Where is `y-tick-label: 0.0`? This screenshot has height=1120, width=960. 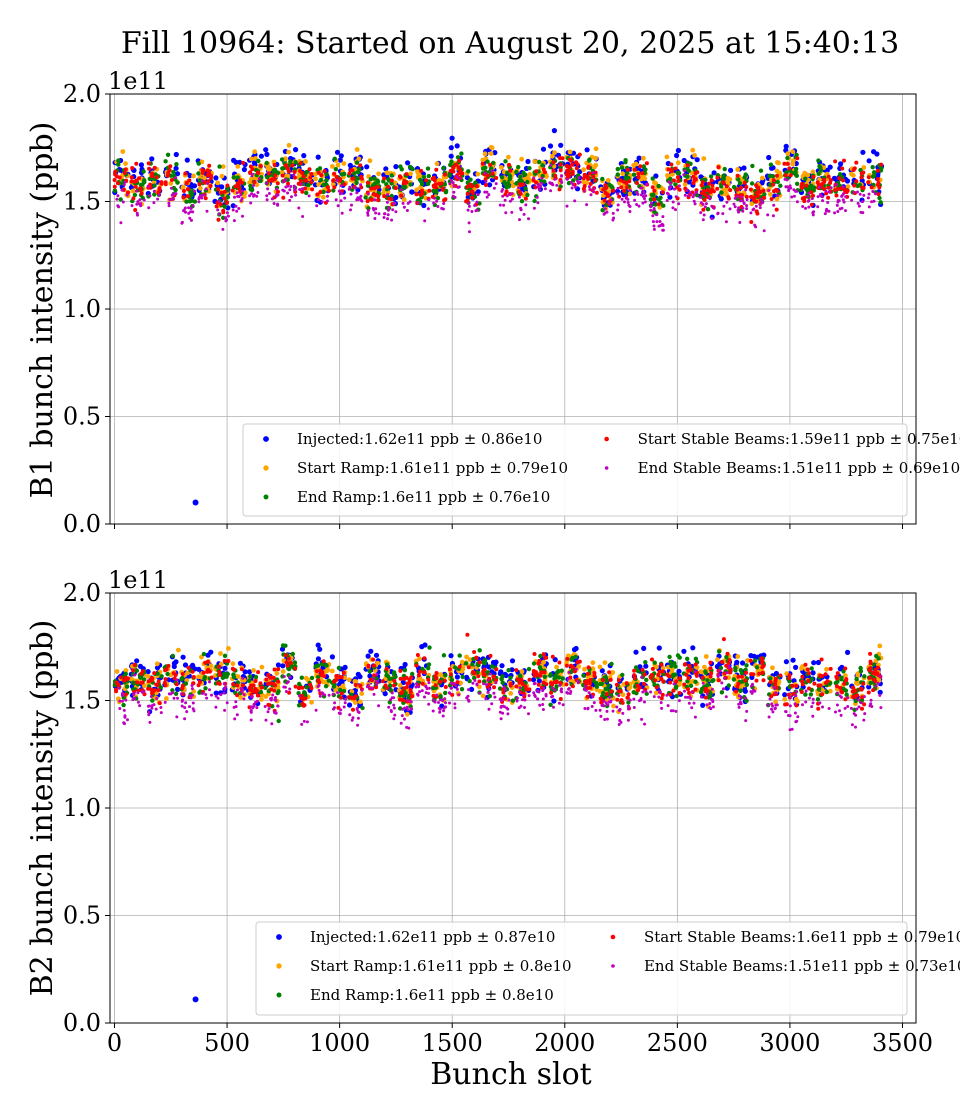 y-tick-label: 0.0 is located at coordinates (82, 524).